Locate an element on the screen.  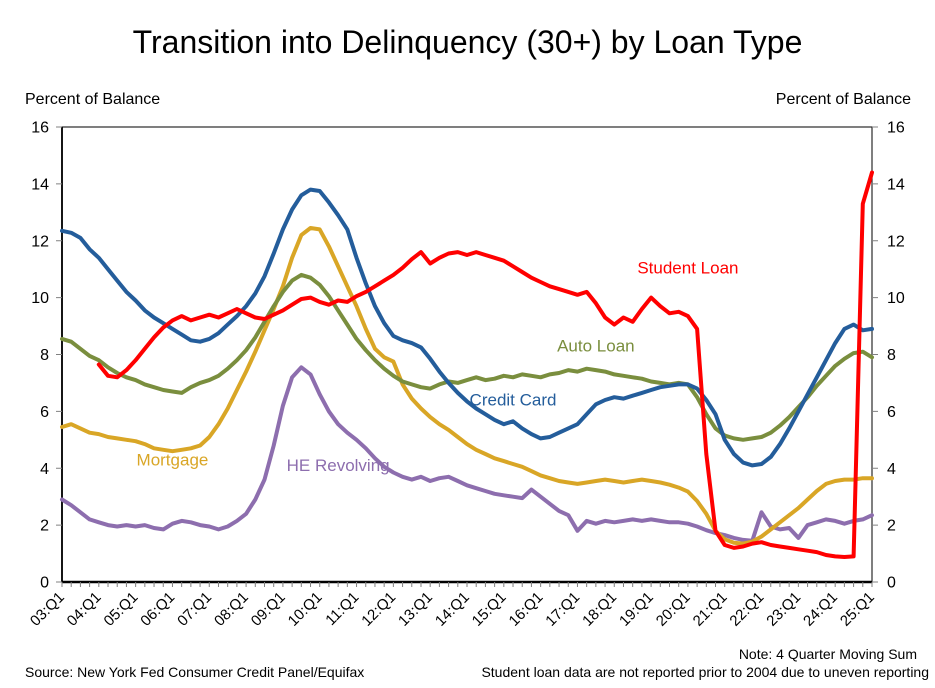
series-label-credit-card: Credit Card is located at coordinates (513, 400).